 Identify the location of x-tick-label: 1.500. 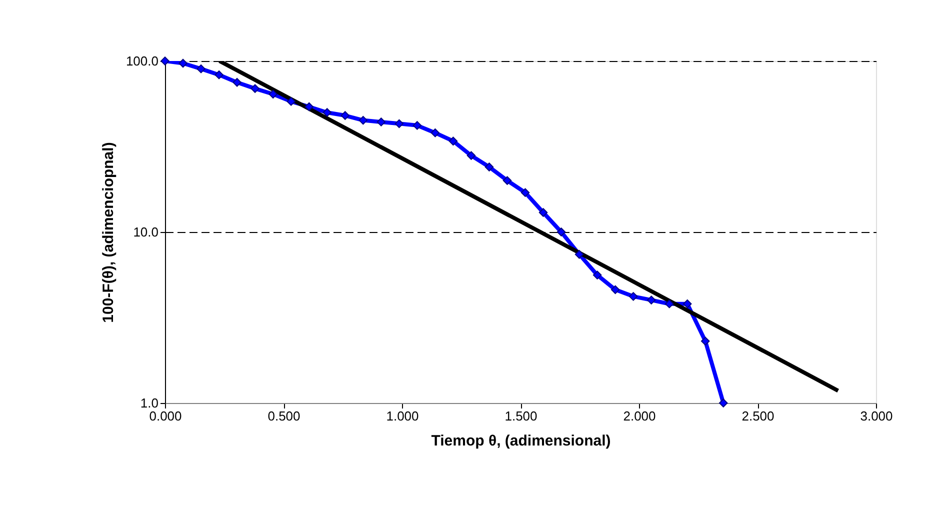
(521, 416).